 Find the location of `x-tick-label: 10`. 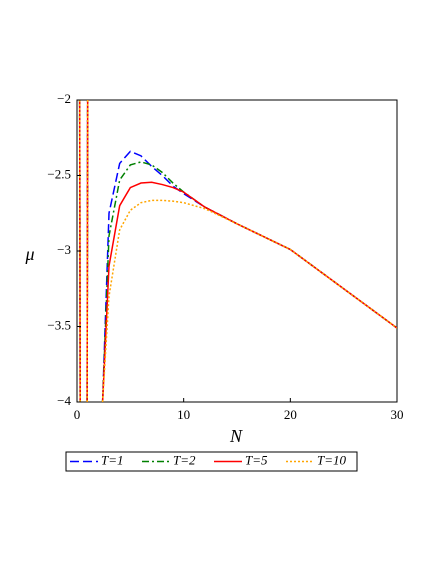

x-tick-label: 10 is located at coordinates (183, 414).